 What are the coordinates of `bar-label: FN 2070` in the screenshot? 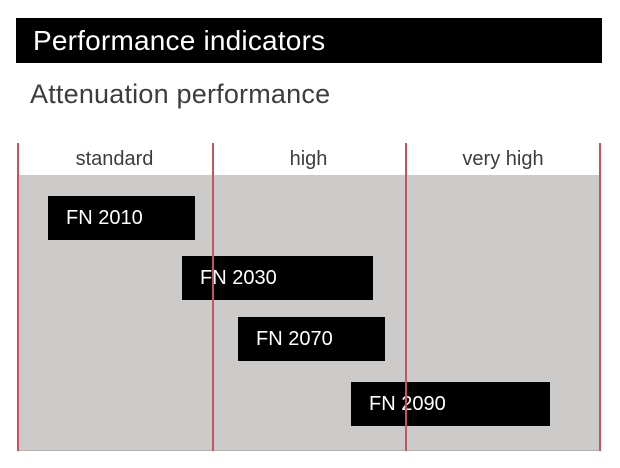 It's located at (294, 338).